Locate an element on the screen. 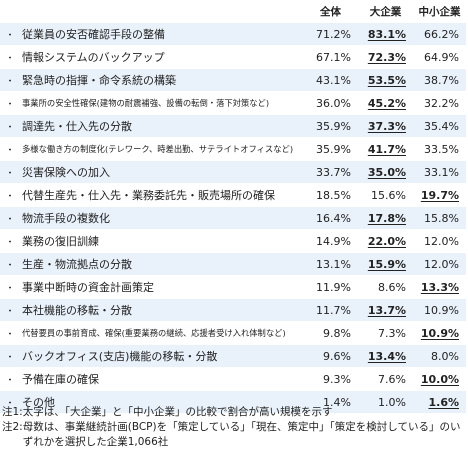 The height and width of the screenshot is (461, 468). cell-sme: 66.2% is located at coordinates (439, 34).